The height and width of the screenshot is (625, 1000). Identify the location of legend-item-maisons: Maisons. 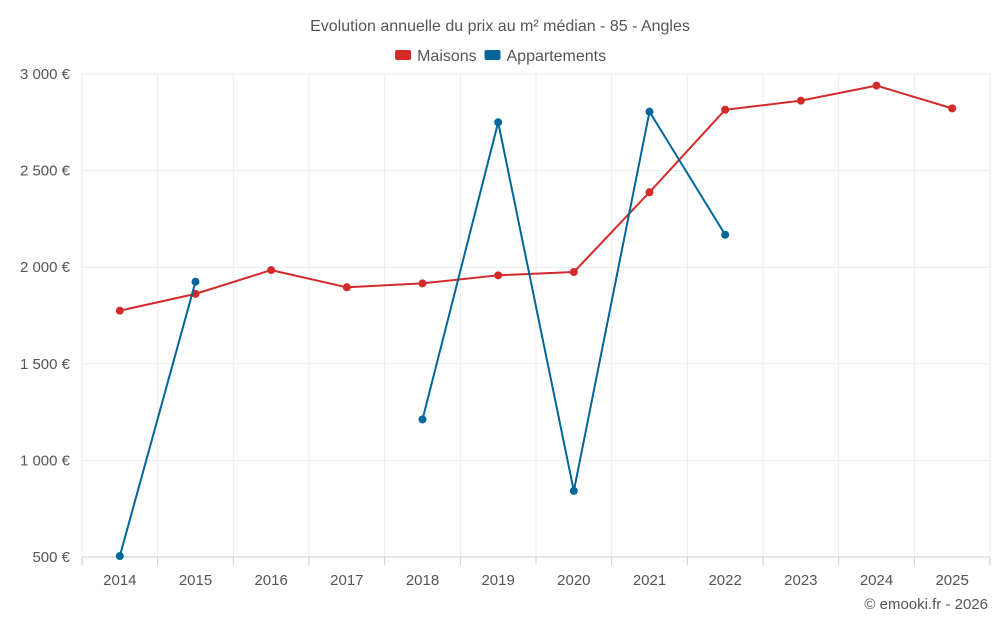
(436, 56).